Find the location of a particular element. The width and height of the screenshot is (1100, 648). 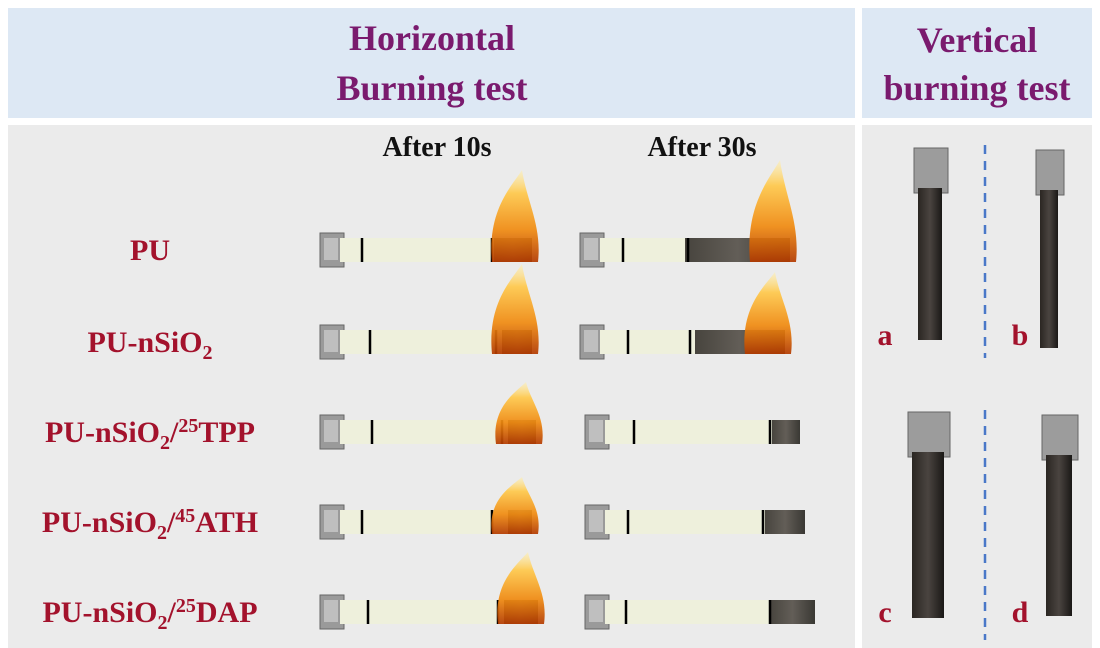

panel-letter: c is located at coordinates (884, 612).